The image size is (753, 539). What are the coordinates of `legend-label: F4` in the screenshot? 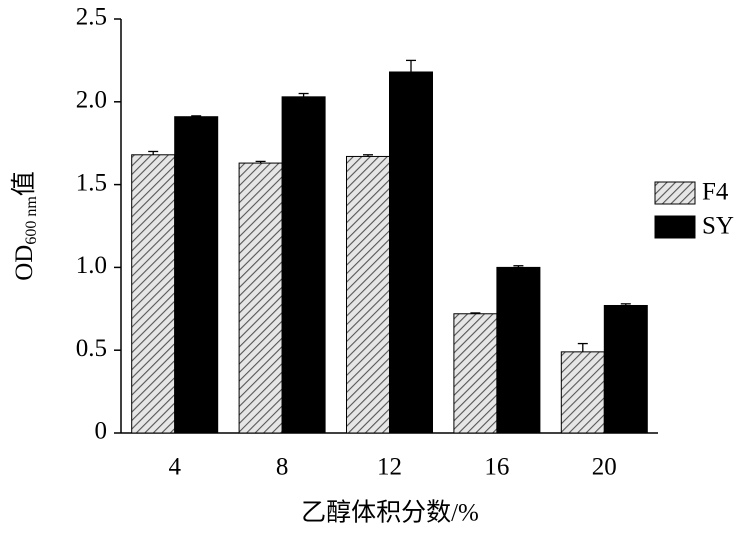 It's located at (715, 192).